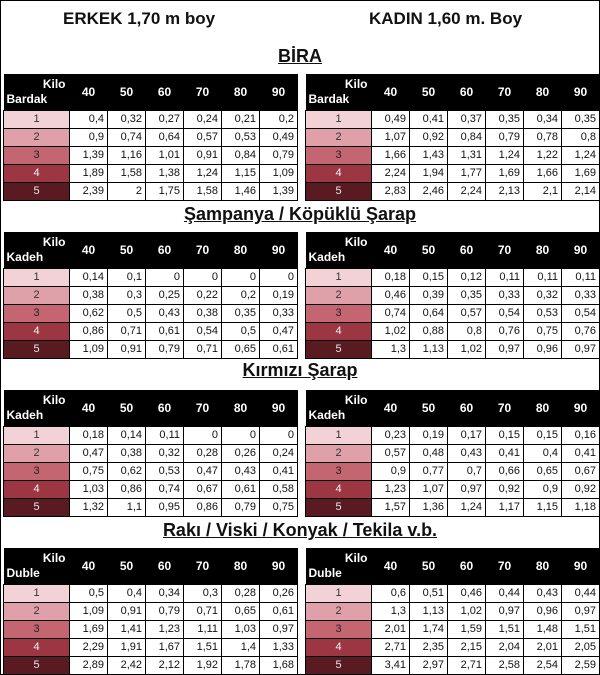  Describe the element at coordinates (88, 647) in the screenshot. I see `value-cell: 2,29` at that location.